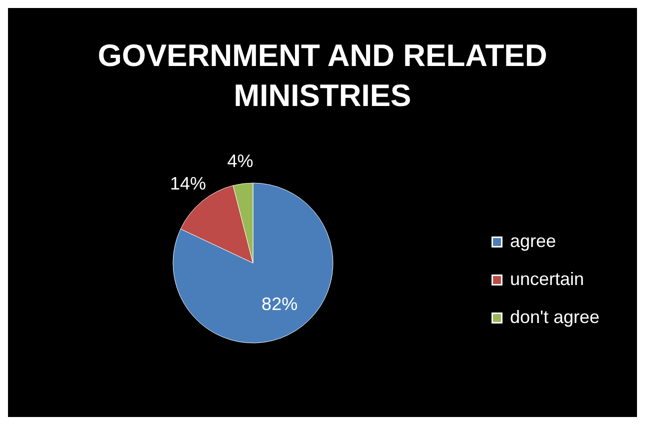 The height and width of the screenshot is (425, 645). I want to click on data-label: 4%, so click(240, 160).